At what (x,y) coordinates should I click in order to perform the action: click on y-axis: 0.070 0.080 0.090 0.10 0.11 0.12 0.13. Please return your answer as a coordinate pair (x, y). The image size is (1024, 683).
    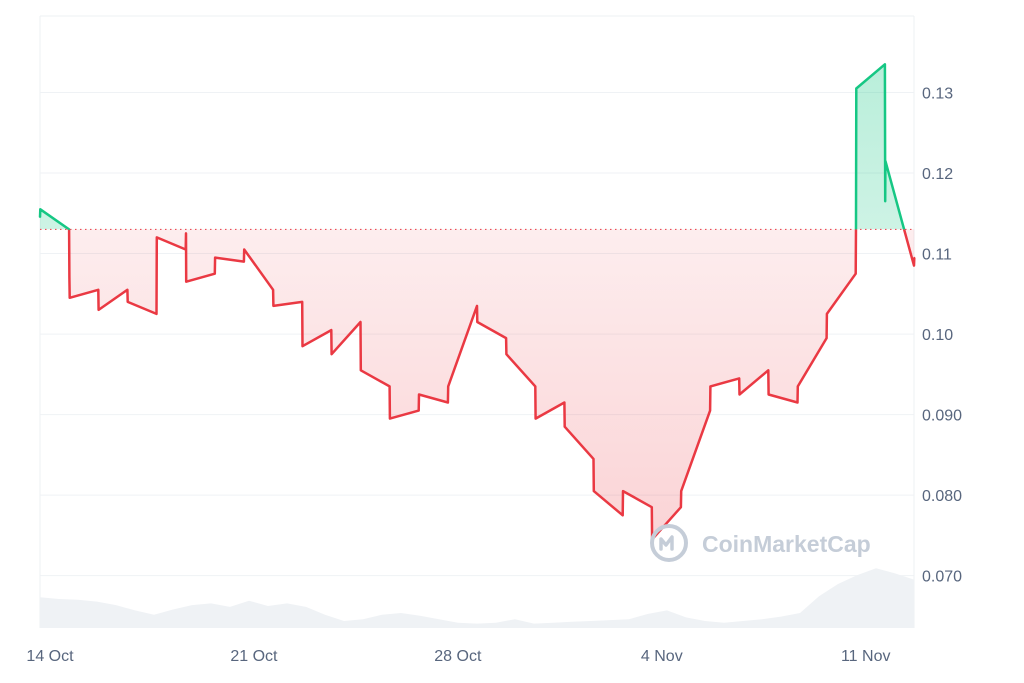
    Looking at the image, I should click on (942, 336).